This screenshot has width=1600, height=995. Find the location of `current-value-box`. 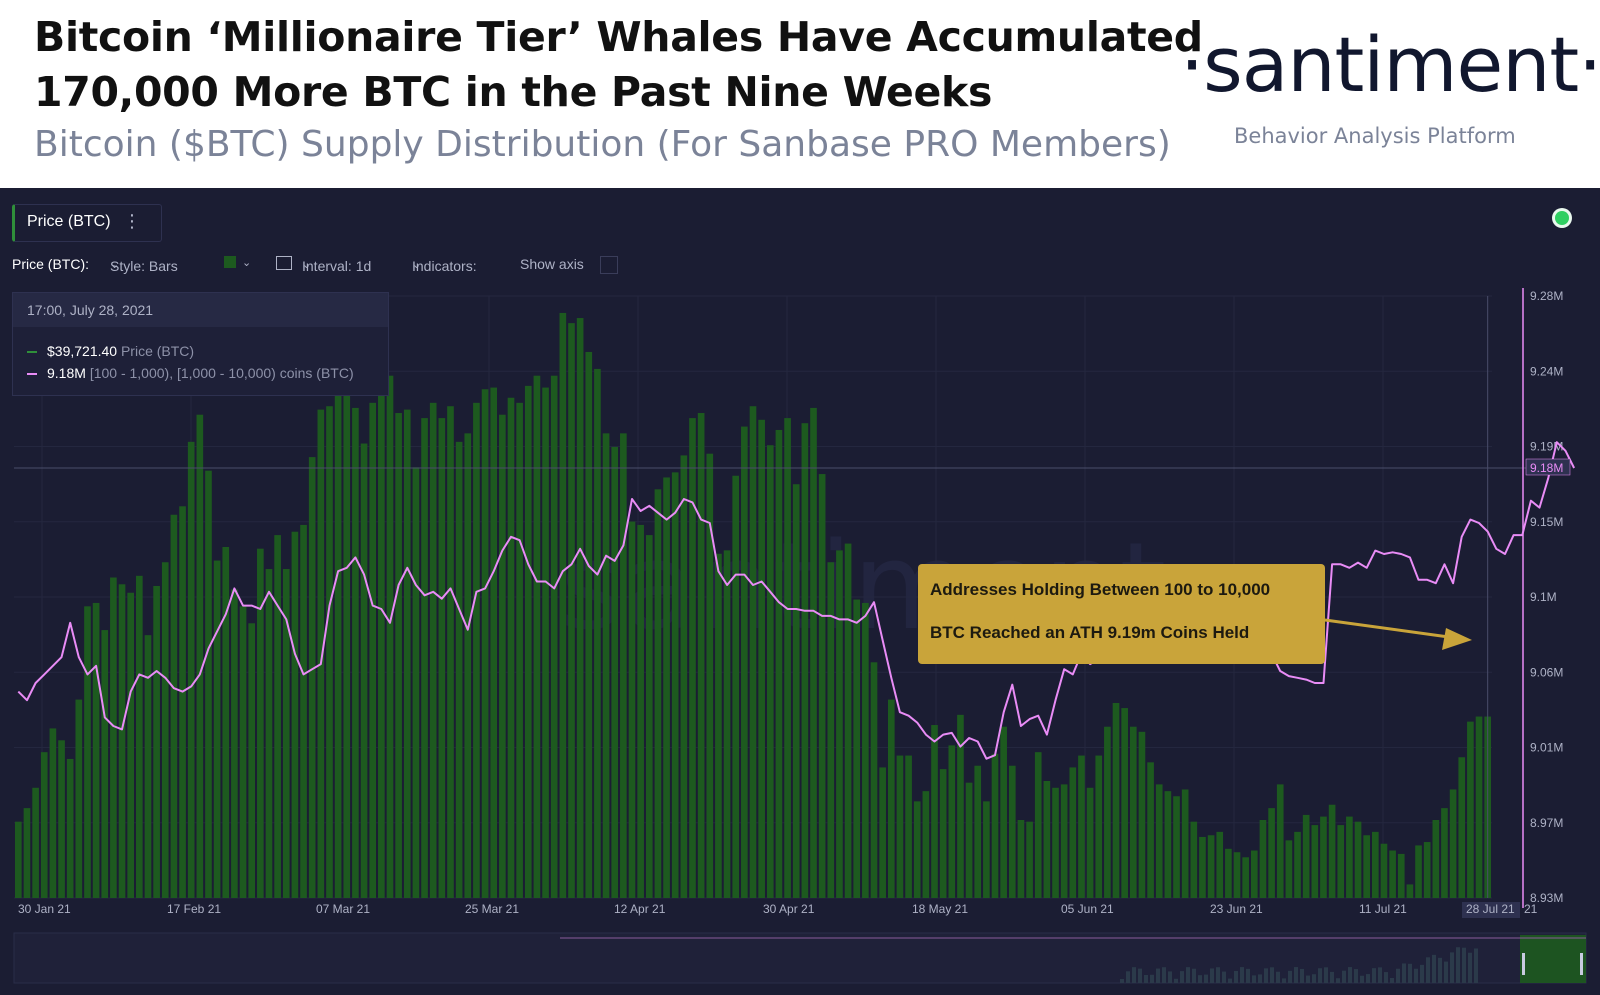

current-value-box is located at coordinates (1548, 467).